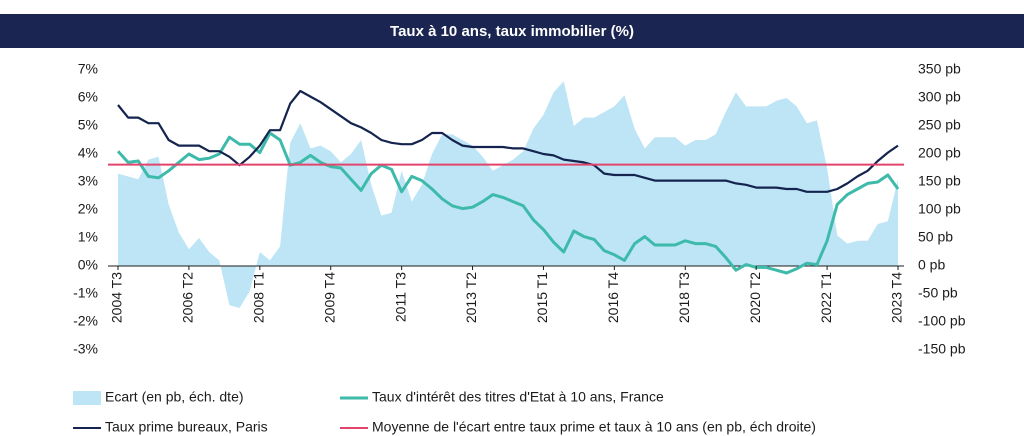  Describe the element at coordinates (88, 181) in the screenshot. I see `y-tick-label: 3%` at that location.